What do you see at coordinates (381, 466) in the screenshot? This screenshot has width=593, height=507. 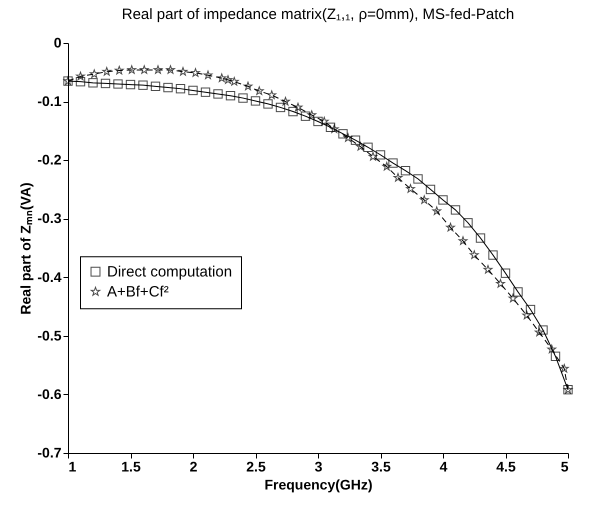 I see `x-tick-label: 3.5` at bounding box center [381, 466].